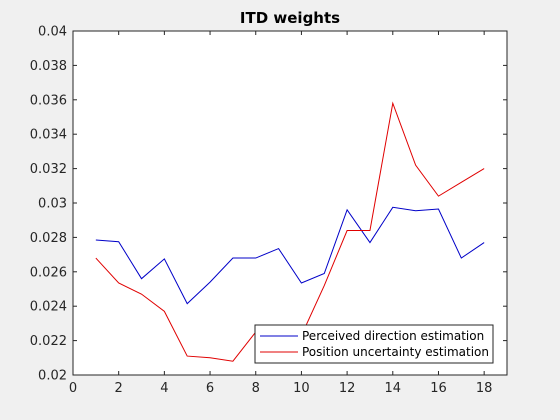 The width and height of the screenshot is (560, 420). Describe the element at coordinates (438, 388) in the screenshot. I see `x-tick-label-8: 16` at that location.